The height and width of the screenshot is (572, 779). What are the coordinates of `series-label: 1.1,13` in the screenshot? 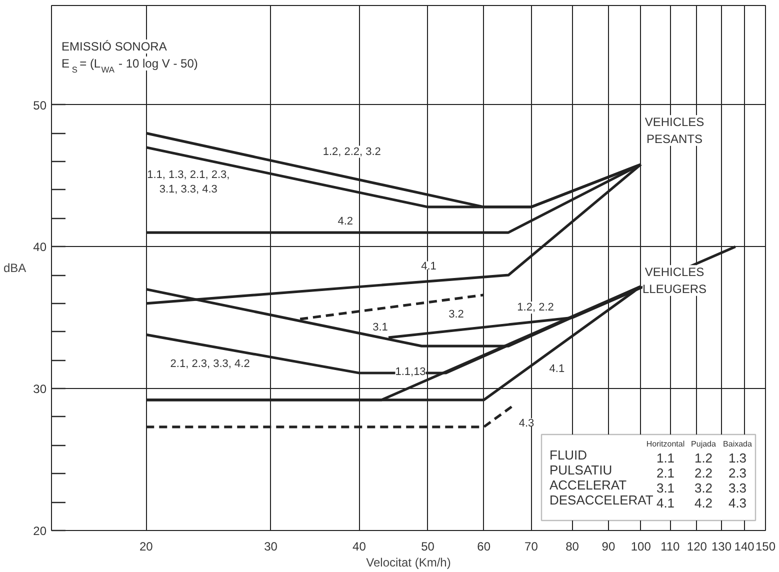 It's located at (410, 372).